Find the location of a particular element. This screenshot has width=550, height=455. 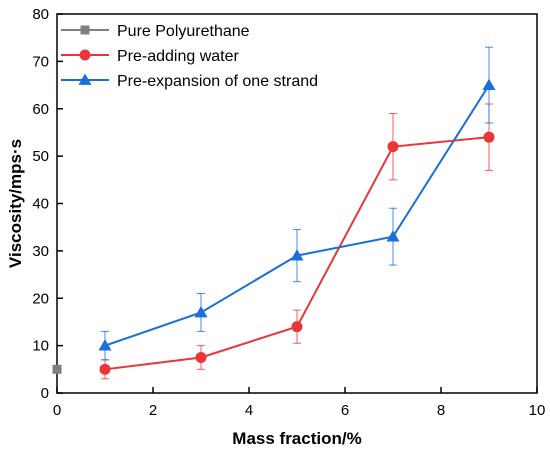

y-tick-label: 50 is located at coordinates (40, 156).